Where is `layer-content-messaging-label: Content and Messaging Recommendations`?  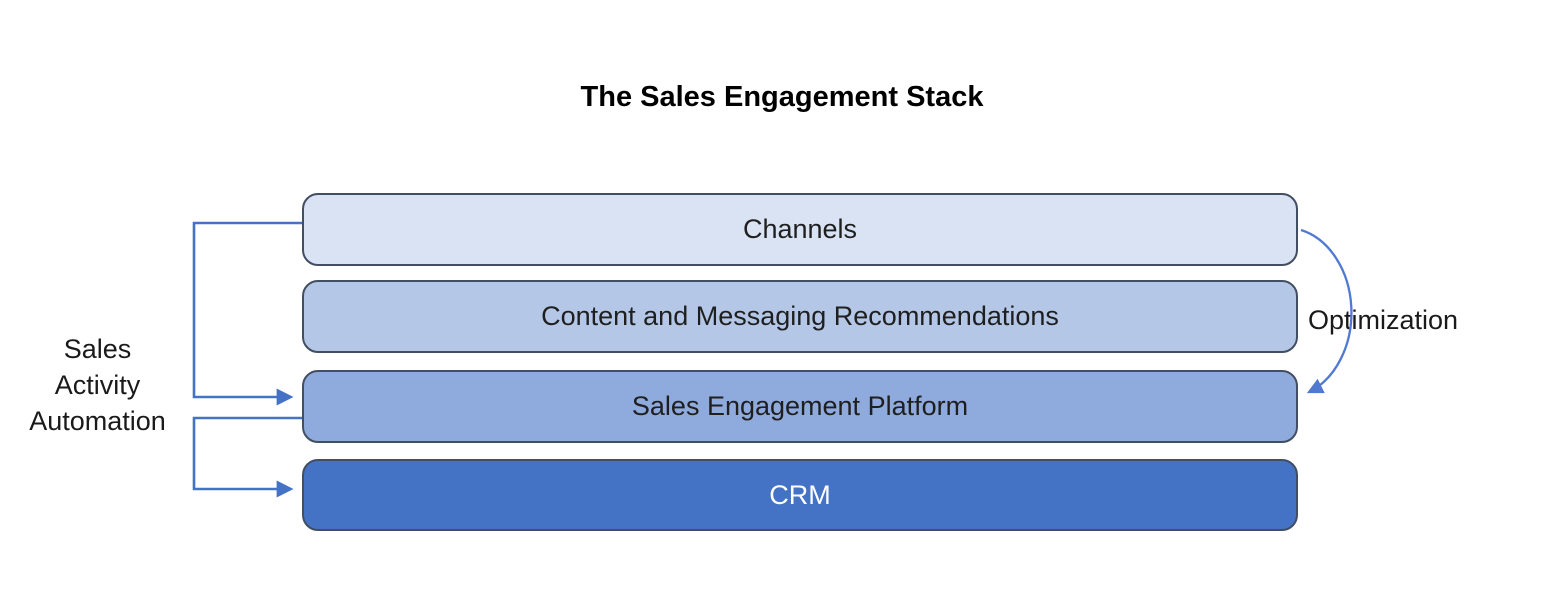
layer-content-messaging-label: Content and Messaging Recommendations is located at coordinates (800, 316).